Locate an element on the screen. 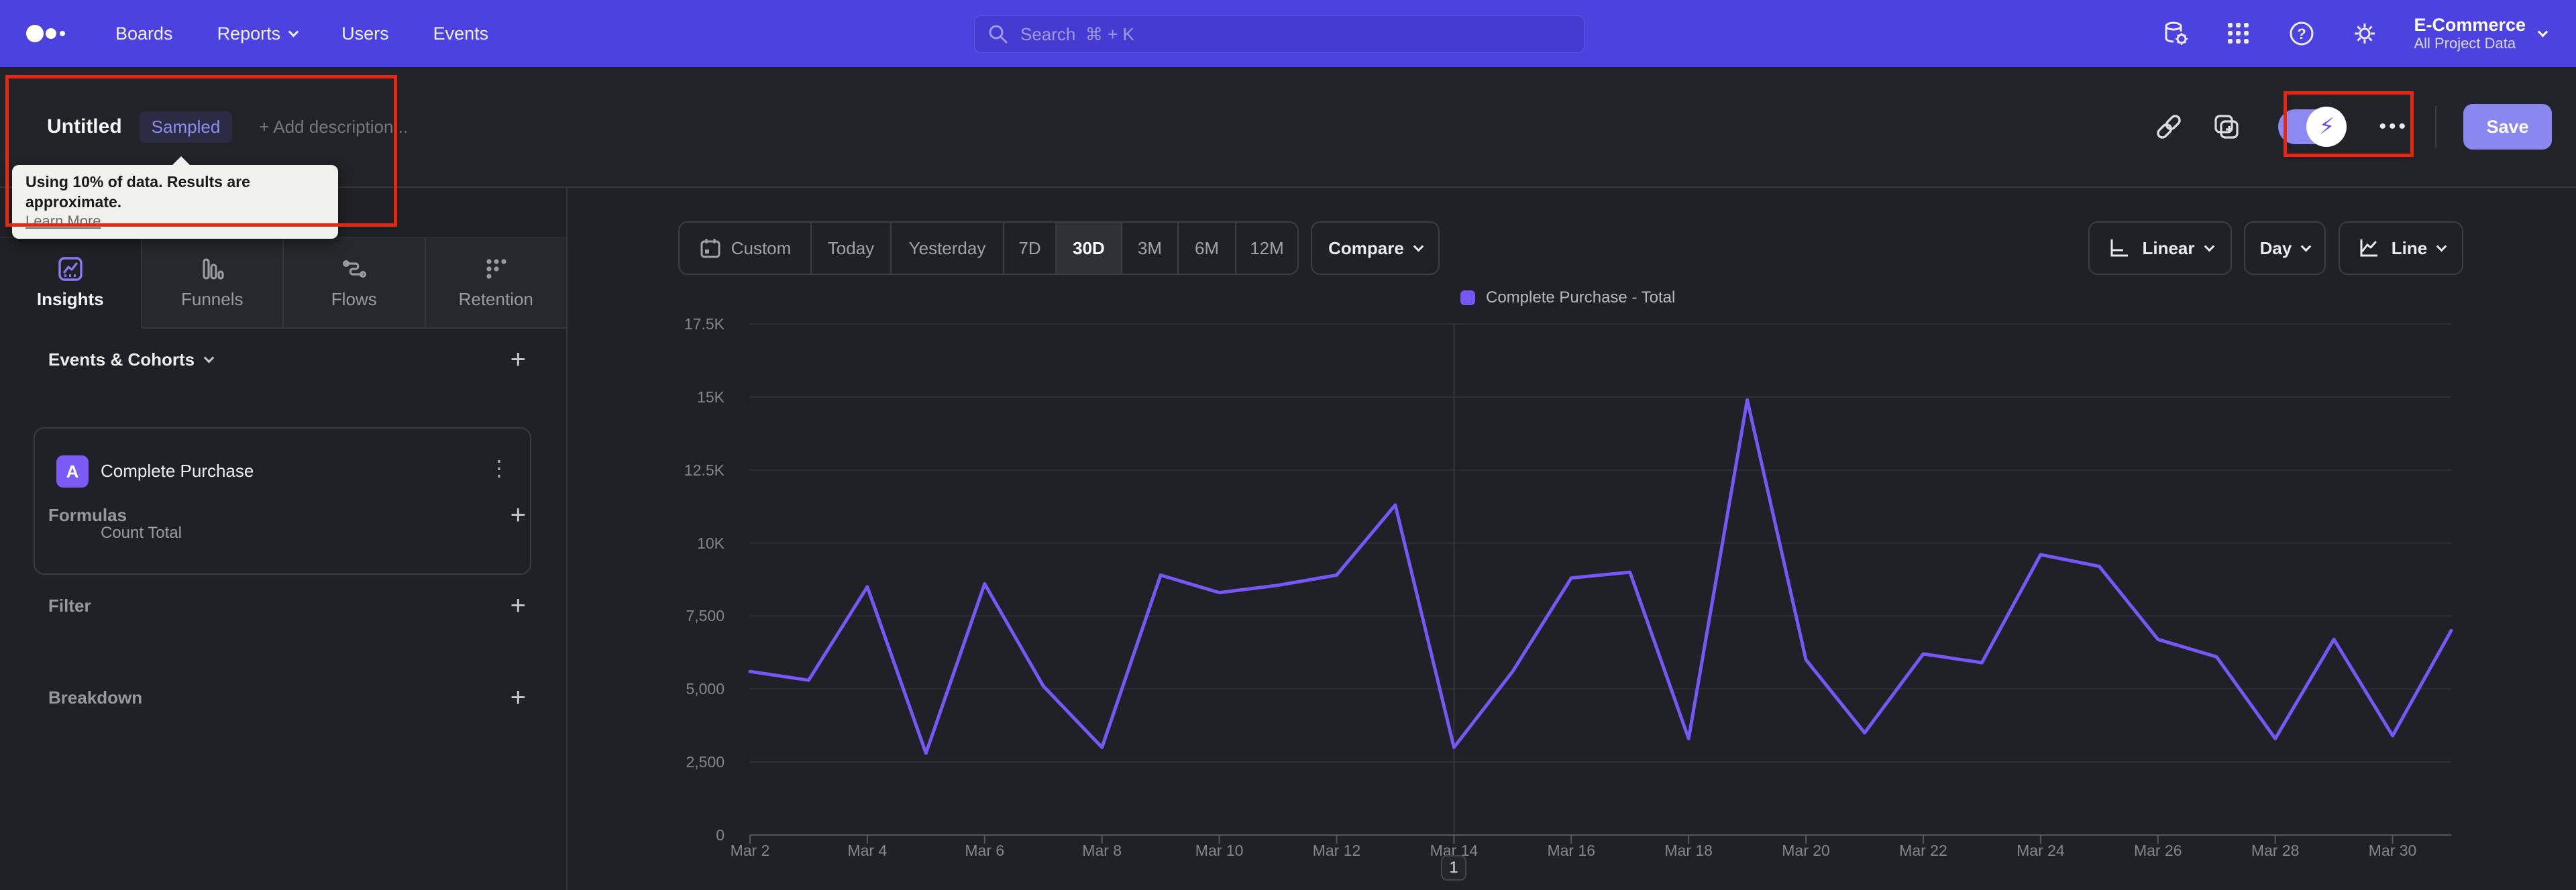  search-input is located at coordinates (1295, 34).